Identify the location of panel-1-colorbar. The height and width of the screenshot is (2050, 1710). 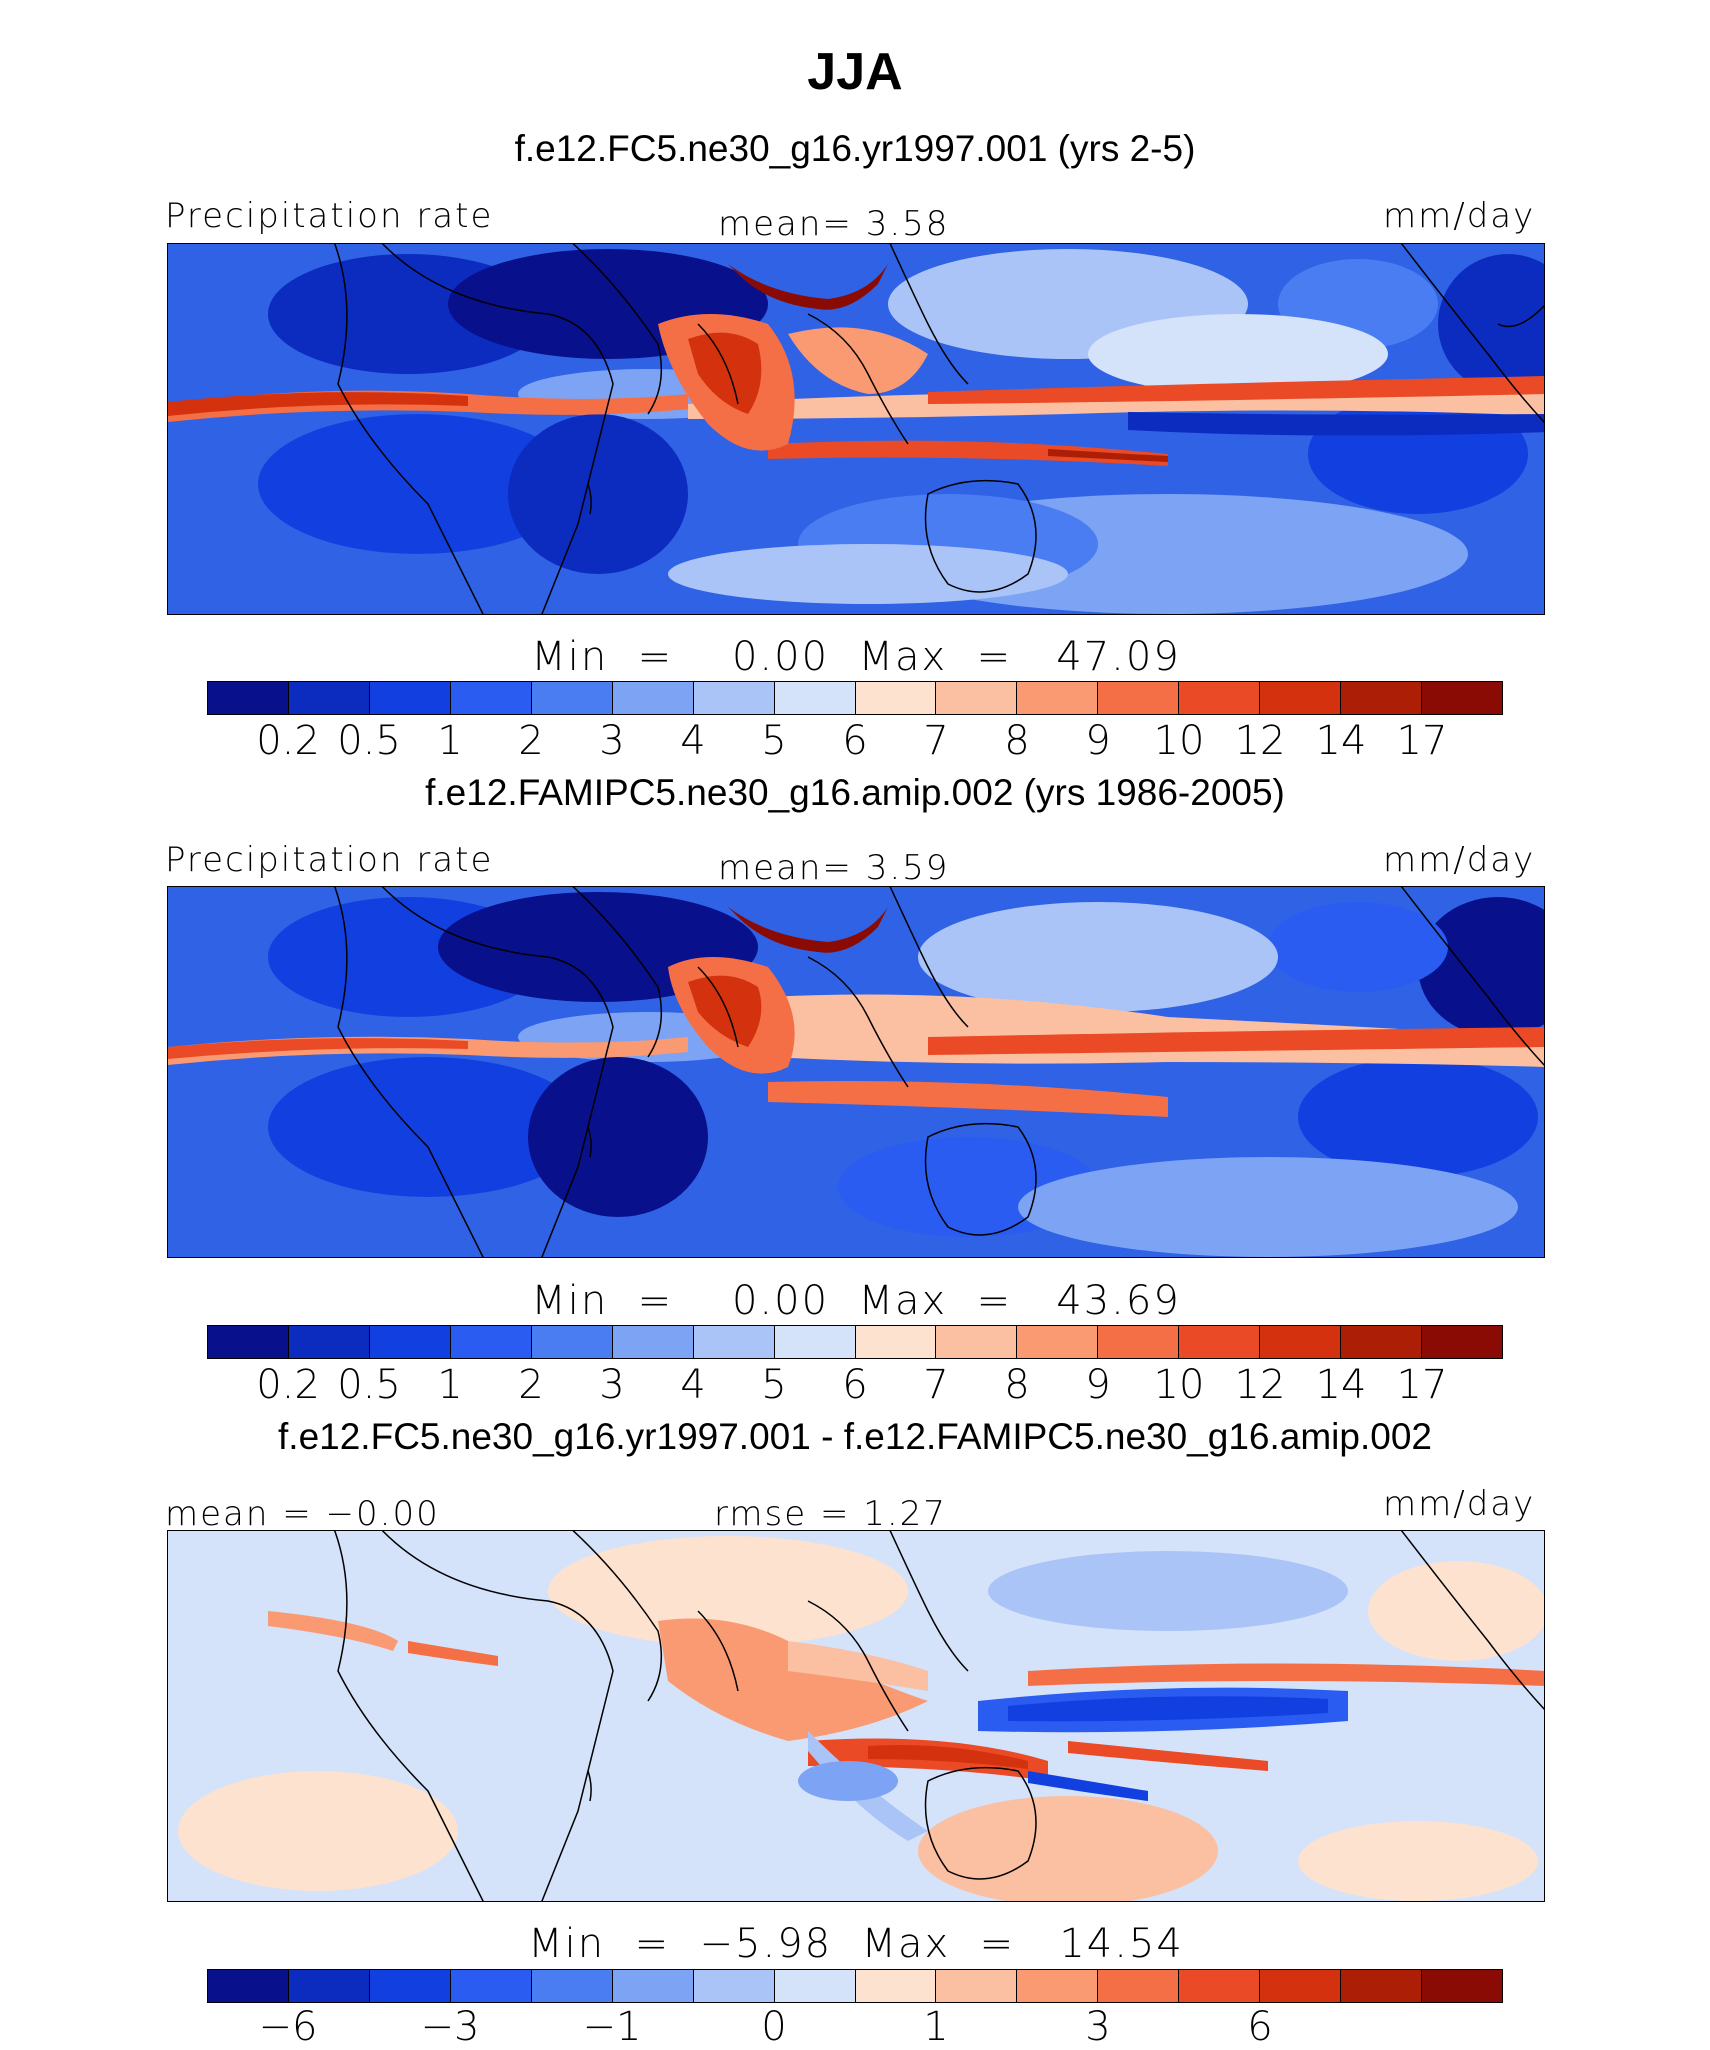
(855, 698).